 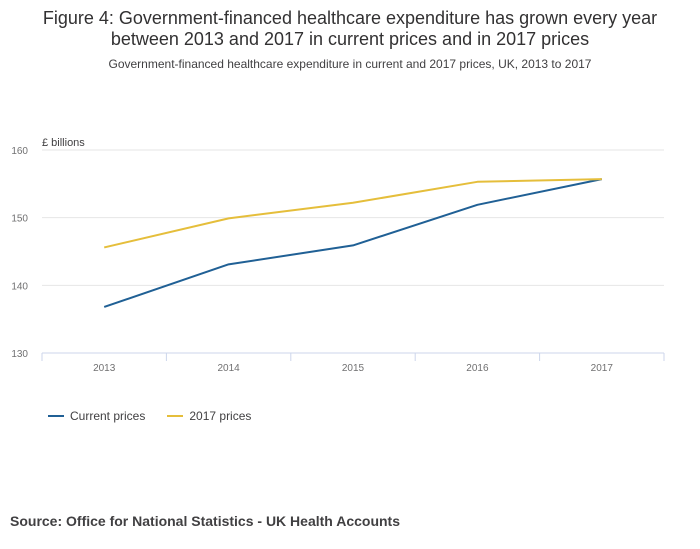 I want to click on y-axis-ticks: 130 140 150 160, so click(x=19, y=253).